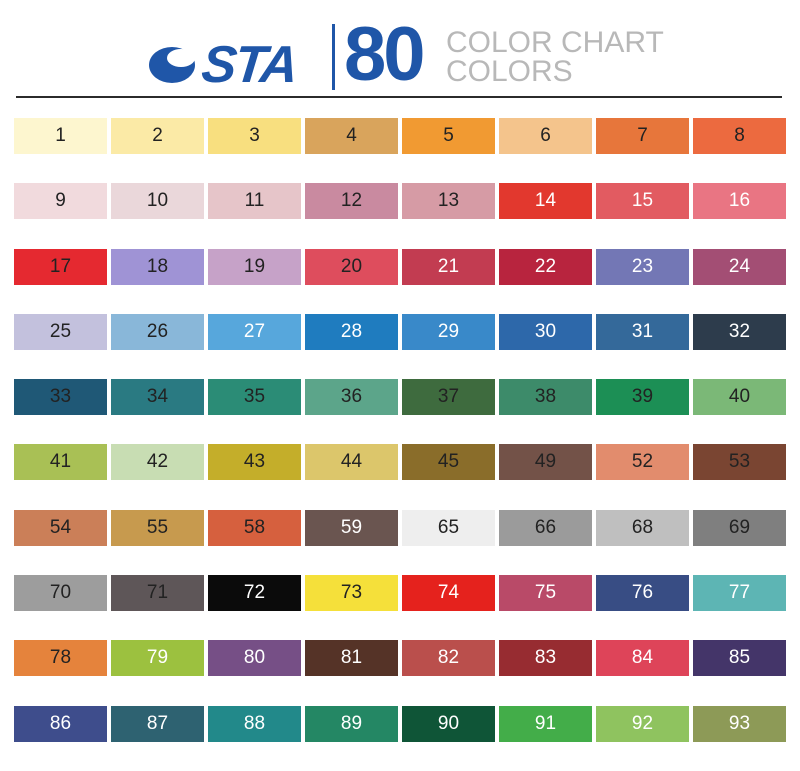 The width and height of the screenshot is (800, 771). I want to click on color-swatch-52: 52, so click(642, 462).